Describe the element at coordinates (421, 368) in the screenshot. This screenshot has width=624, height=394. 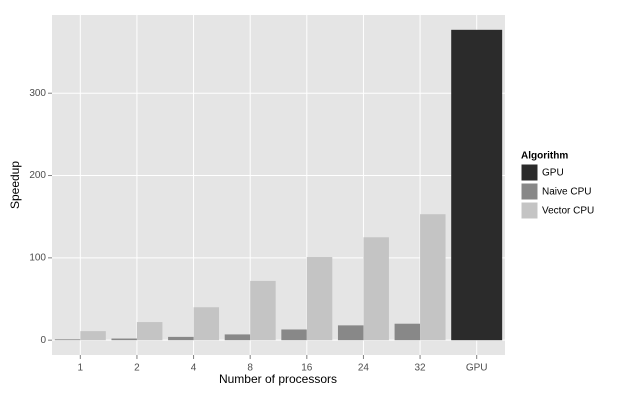
I see `x-tick-label: 32` at that location.